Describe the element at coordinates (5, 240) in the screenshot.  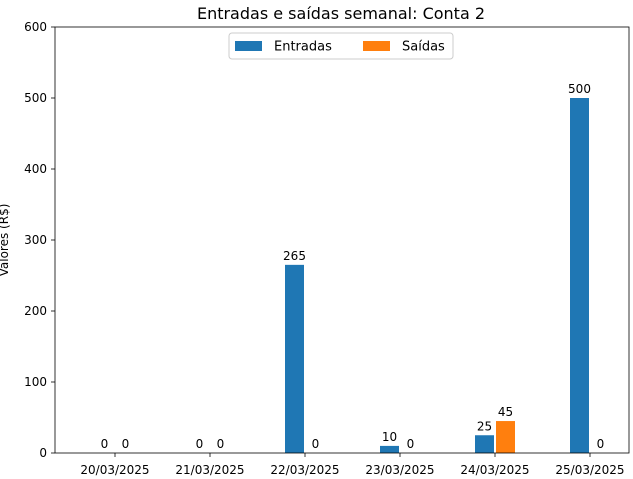
I see `y-axis-label: Valores (R$)` at that location.